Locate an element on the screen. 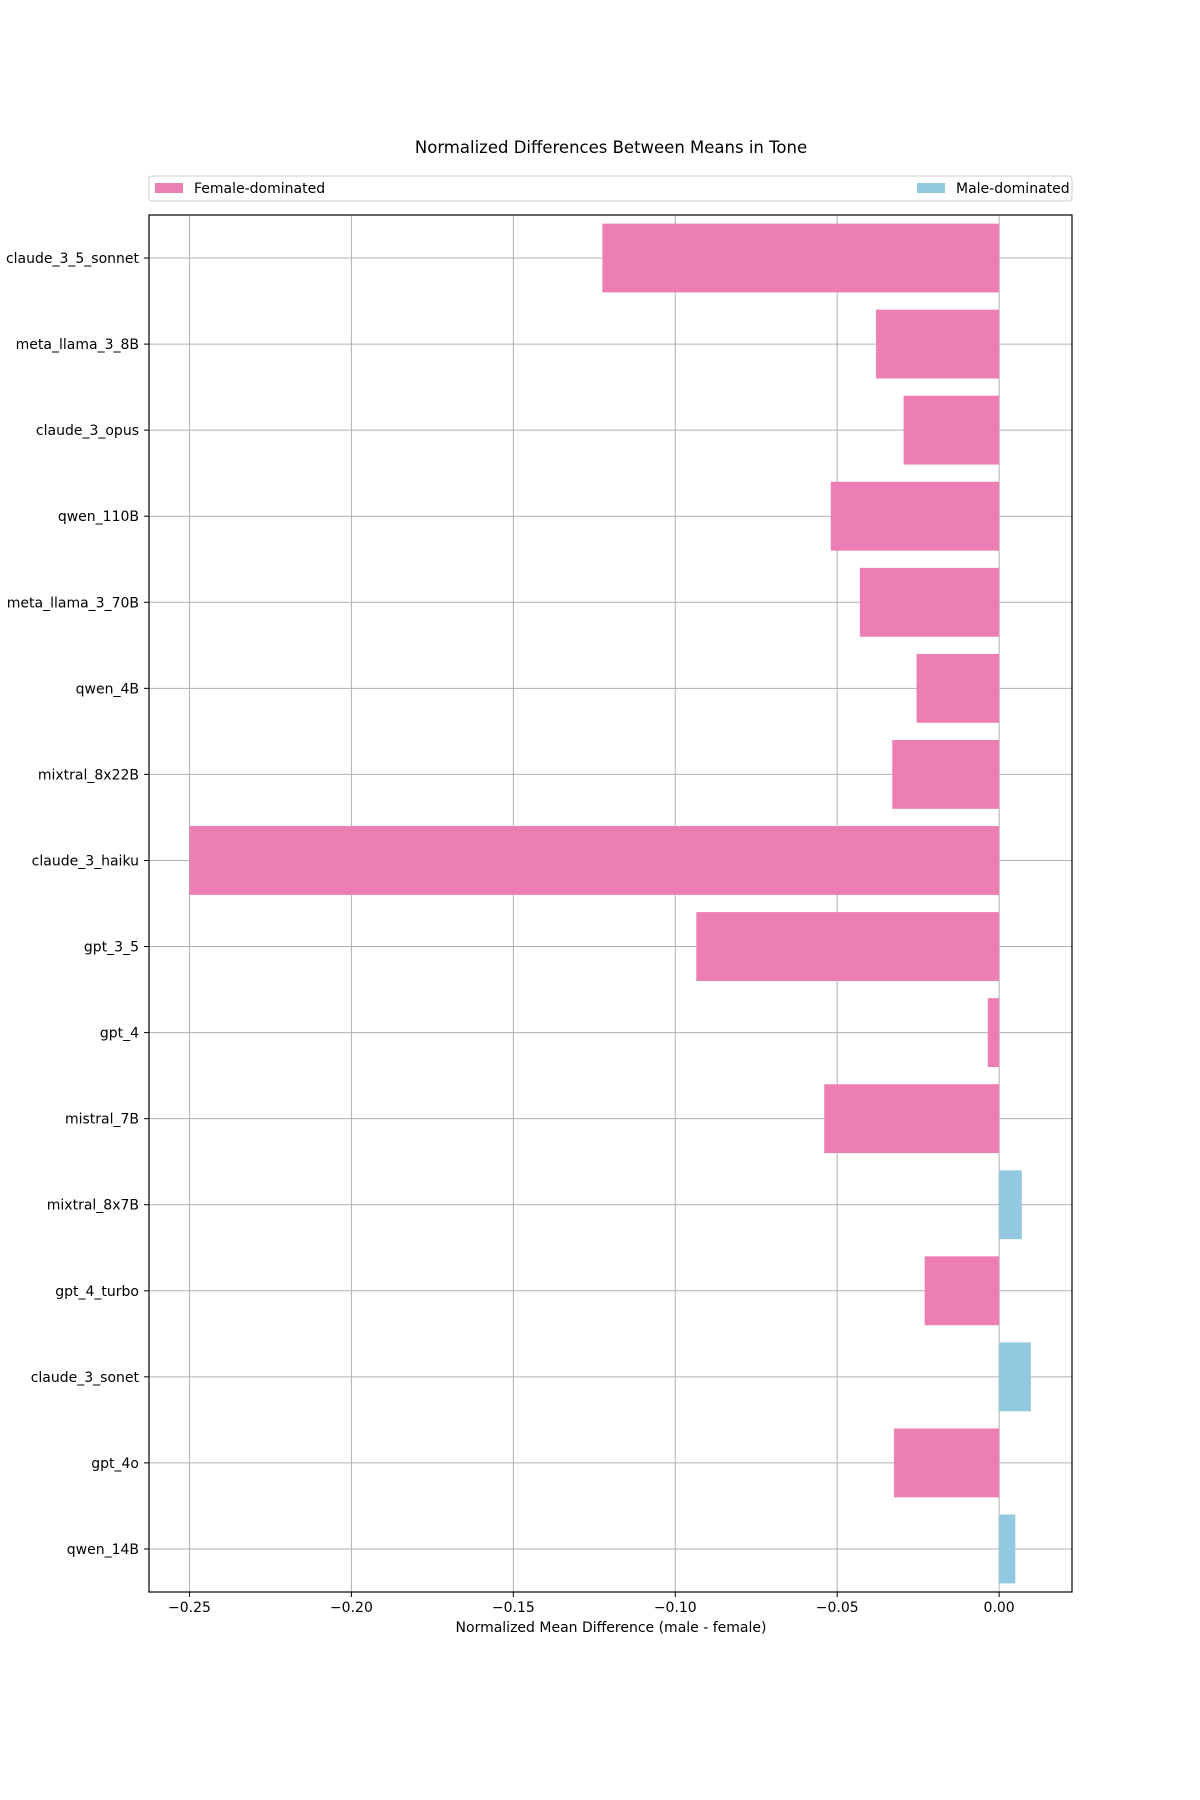 Image resolution: width=1200 pixels, height=1800 pixels. x-tick-label: −0.15 is located at coordinates (513, 1608).